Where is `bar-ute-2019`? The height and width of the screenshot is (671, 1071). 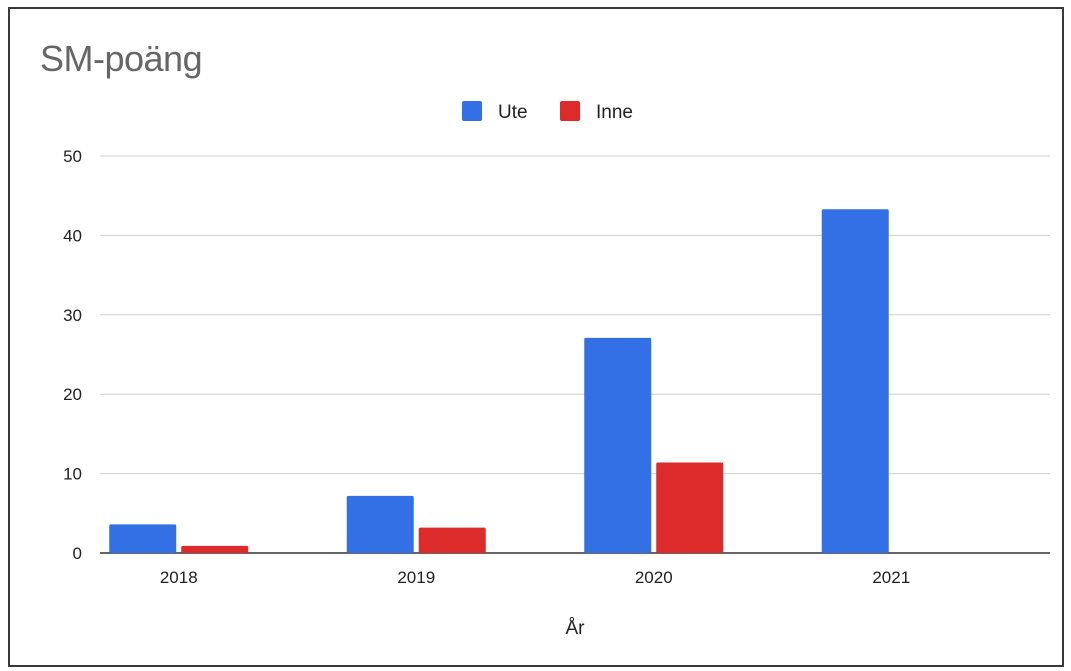 bar-ute-2019 is located at coordinates (380, 524).